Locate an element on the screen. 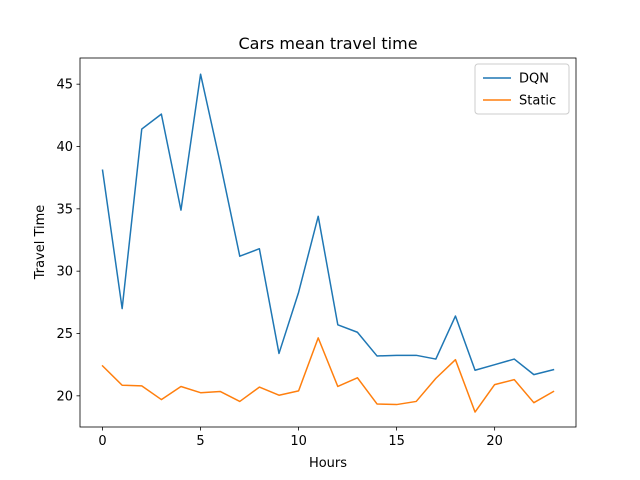 Image resolution: width=640 pixels, height=480 pixels. x-tick-label: 20 is located at coordinates (494, 441).